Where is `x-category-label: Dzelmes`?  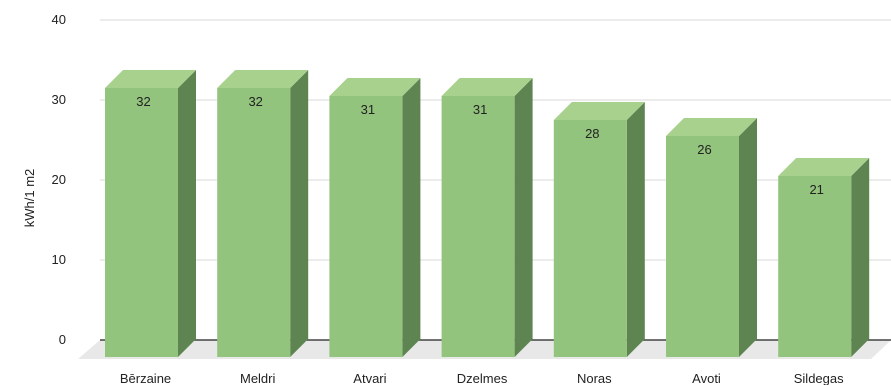
x-category-label: Dzelmes is located at coordinates (482, 378).